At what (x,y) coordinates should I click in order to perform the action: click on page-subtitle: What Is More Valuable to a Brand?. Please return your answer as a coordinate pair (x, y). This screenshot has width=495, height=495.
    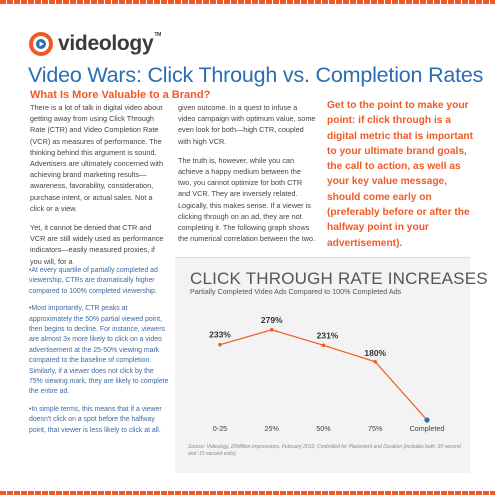
    Looking at the image, I should click on (120, 95).